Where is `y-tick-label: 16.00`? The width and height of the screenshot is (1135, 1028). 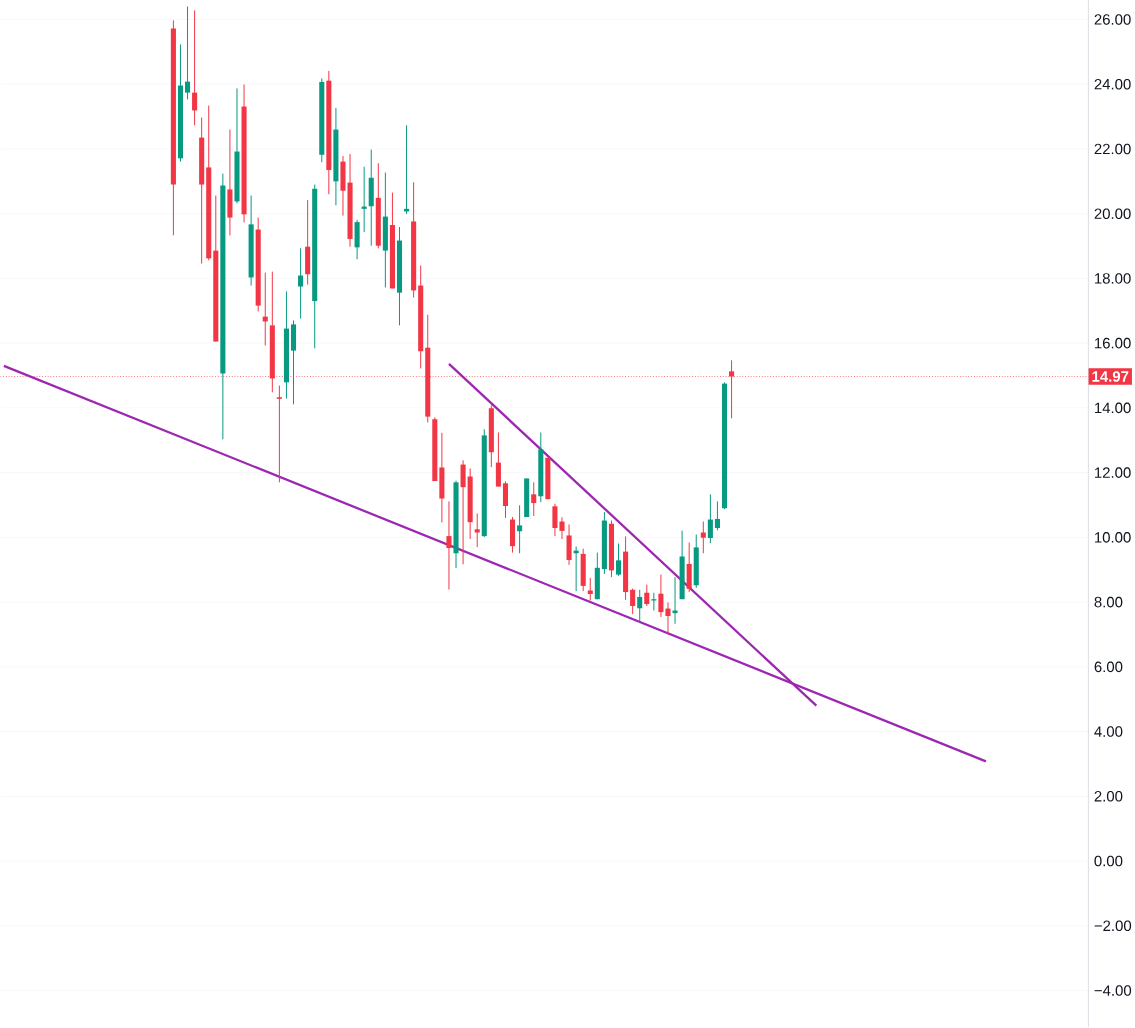 y-tick-label: 16.00 is located at coordinates (1113, 343).